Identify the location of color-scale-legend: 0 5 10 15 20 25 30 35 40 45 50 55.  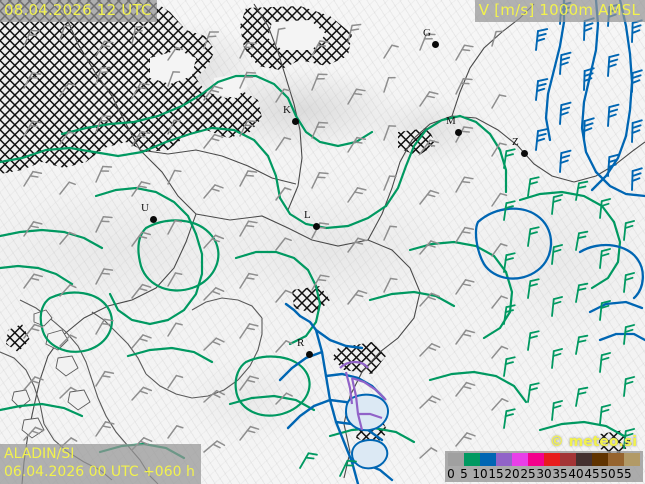
(544, 466).